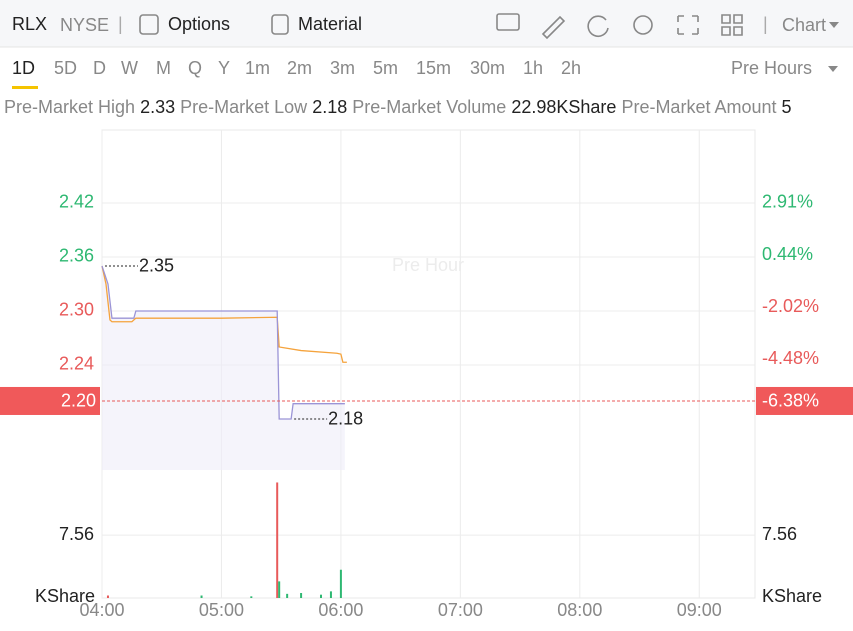 The height and width of the screenshot is (631, 853). Describe the element at coordinates (508, 22) in the screenshot. I see `indicator-icon` at that location.